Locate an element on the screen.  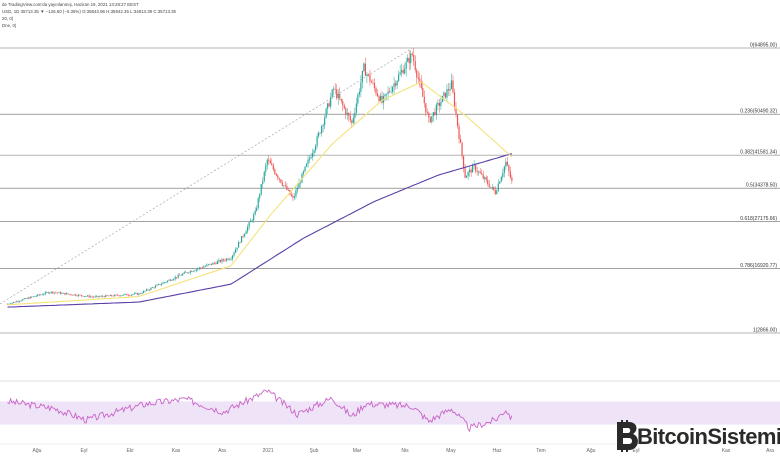
fib-label: 0.786(16920.77) is located at coordinates (758, 266).